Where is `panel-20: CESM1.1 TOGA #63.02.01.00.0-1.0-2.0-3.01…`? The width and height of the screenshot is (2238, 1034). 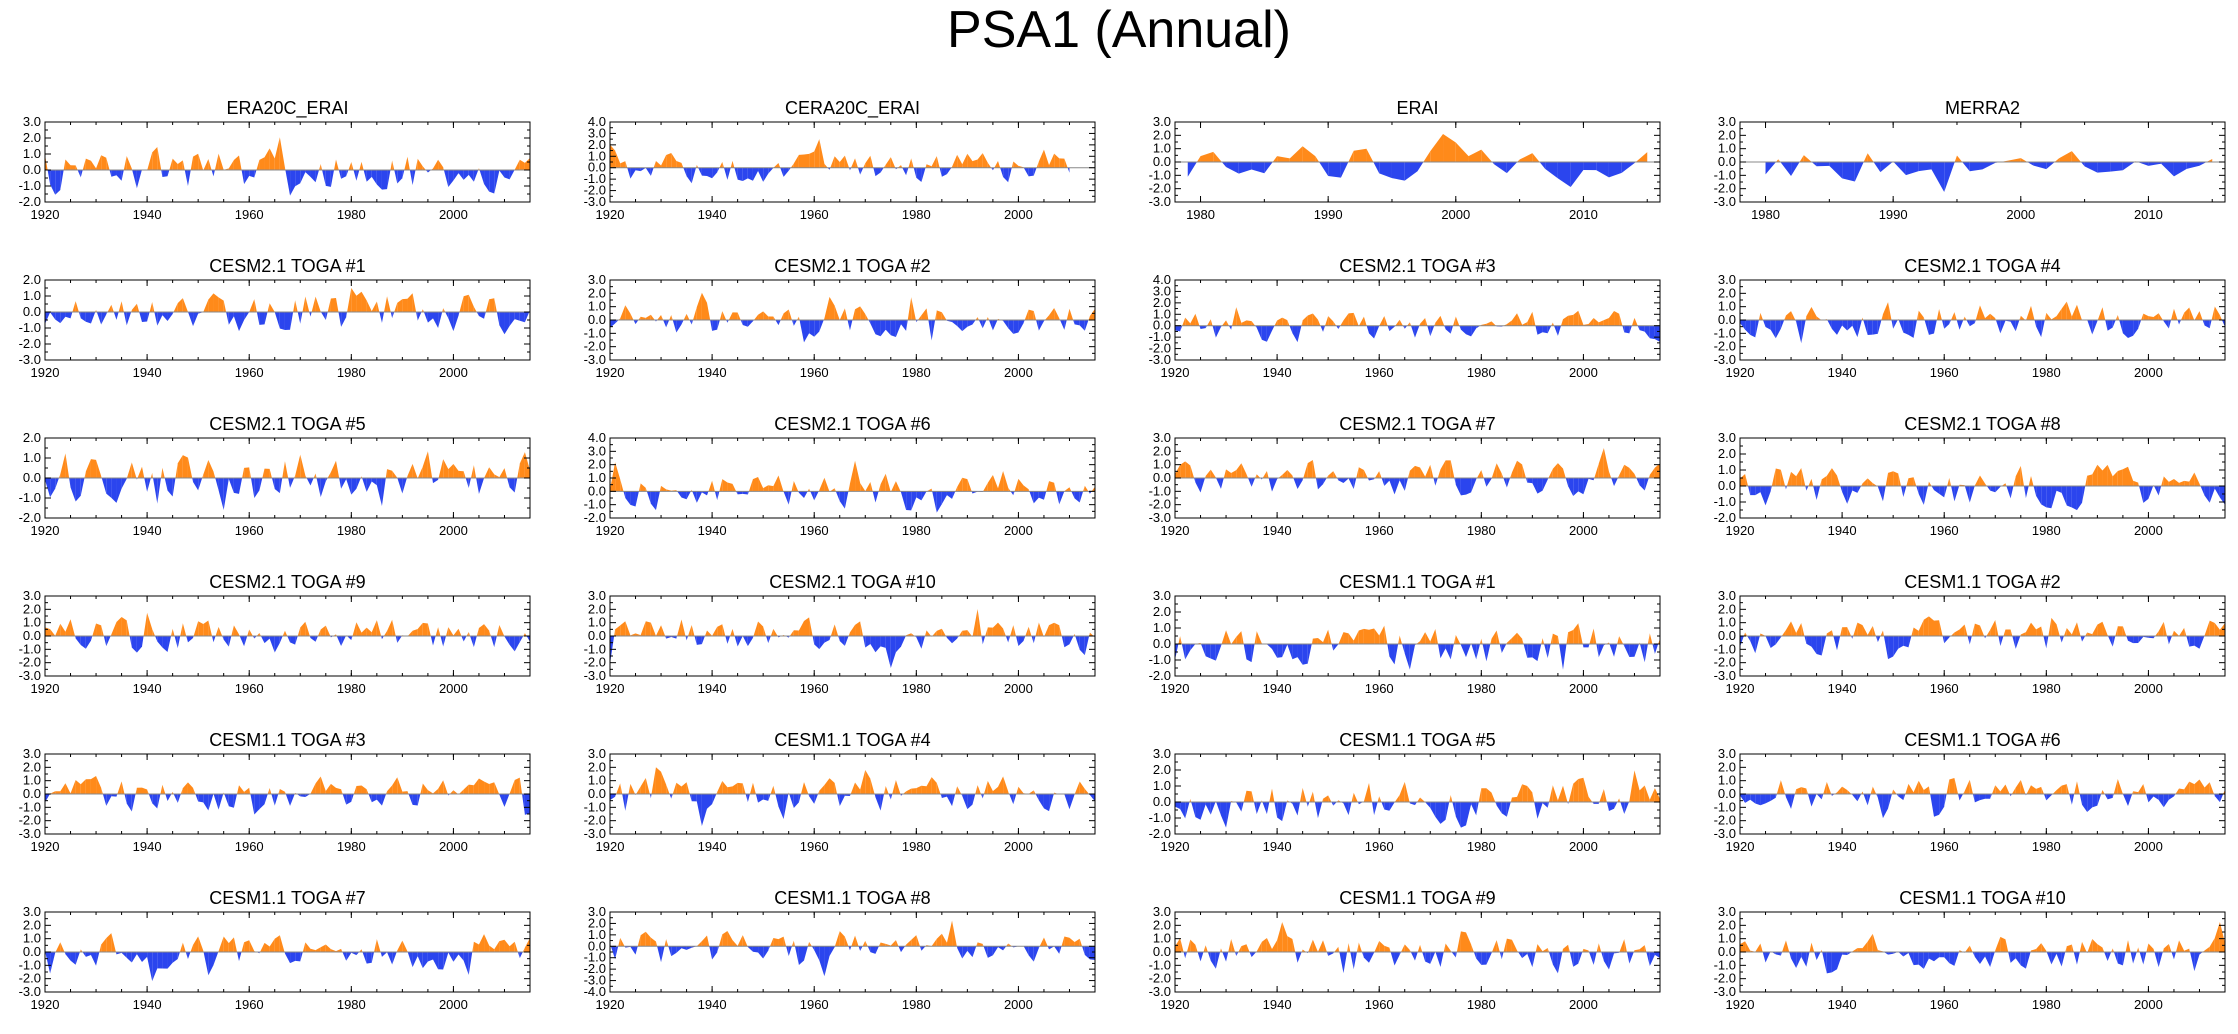 panel-20: CESM1.1 TOGA #63.02.01.00.0-1.0-2.0-3.01… is located at coordinates (1970, 792).